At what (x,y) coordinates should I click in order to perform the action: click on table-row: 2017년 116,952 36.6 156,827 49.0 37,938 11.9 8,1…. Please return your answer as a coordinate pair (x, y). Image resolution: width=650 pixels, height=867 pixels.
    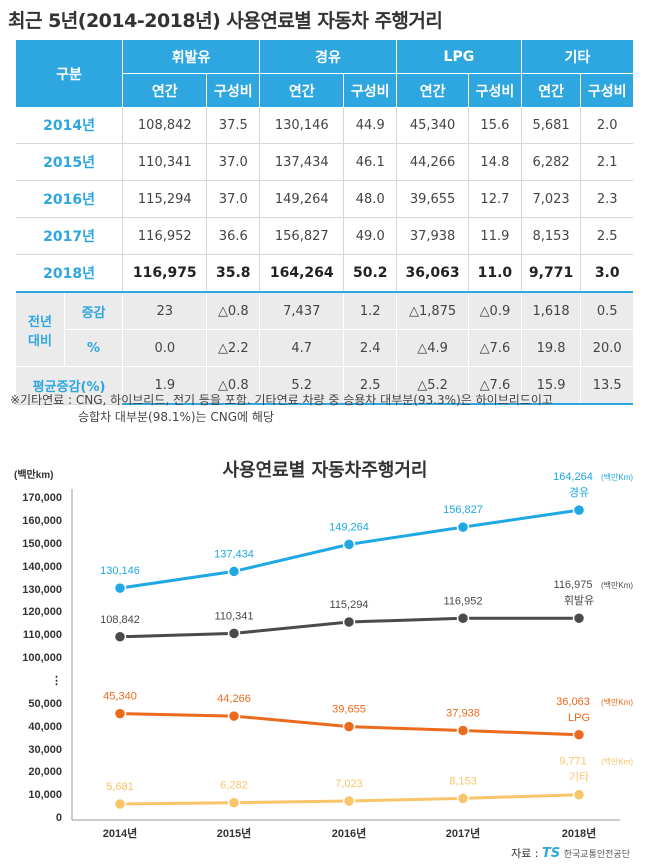
    Looking at the image, I should click on (324, 236).